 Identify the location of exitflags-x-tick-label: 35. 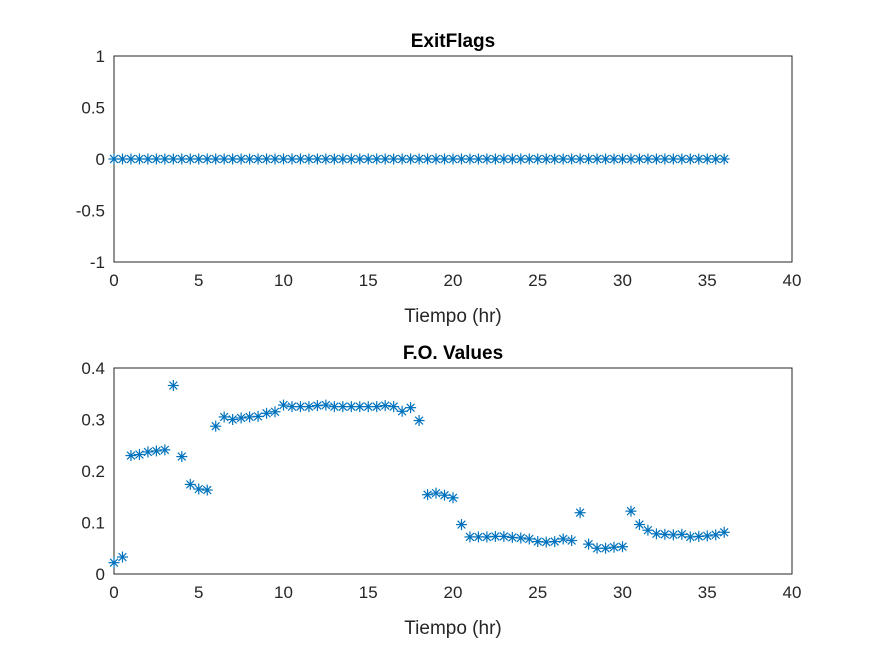
(707, 280).